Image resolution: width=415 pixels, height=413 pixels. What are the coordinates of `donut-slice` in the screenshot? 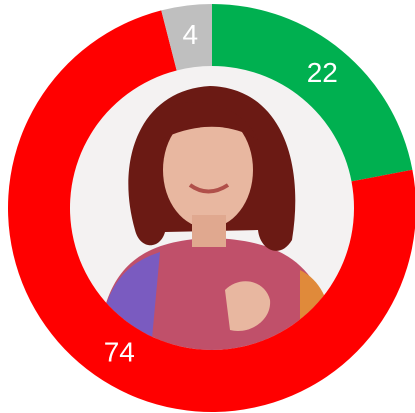 It's located at (186, 37).